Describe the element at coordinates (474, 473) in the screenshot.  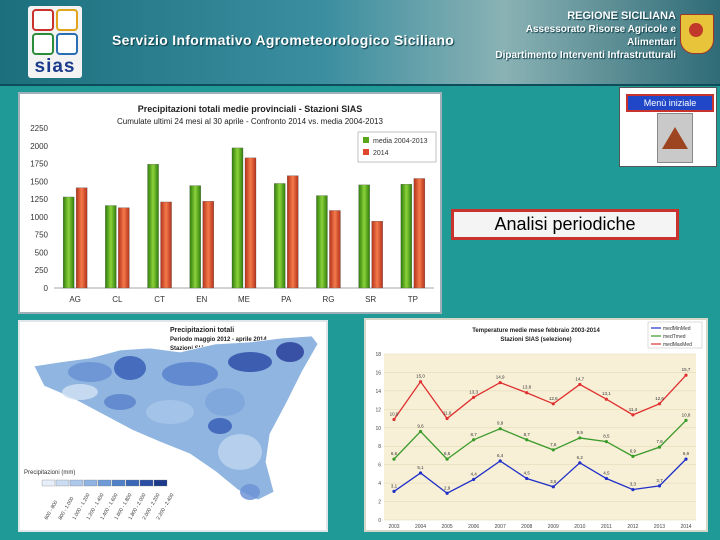
I see `data-label: 4,4` at that location.